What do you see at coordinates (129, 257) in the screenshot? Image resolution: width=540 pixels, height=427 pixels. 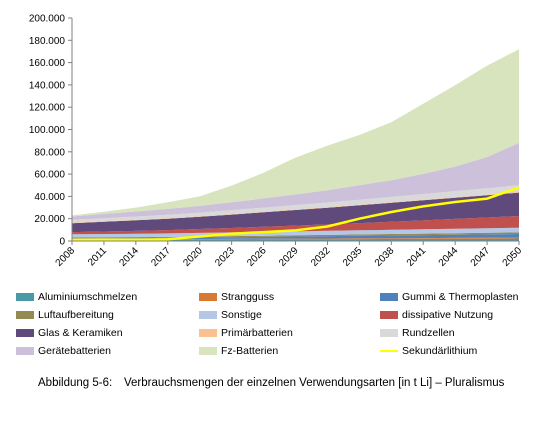 I see `x-tick-label: 2014` at bounding box center [129, 257].